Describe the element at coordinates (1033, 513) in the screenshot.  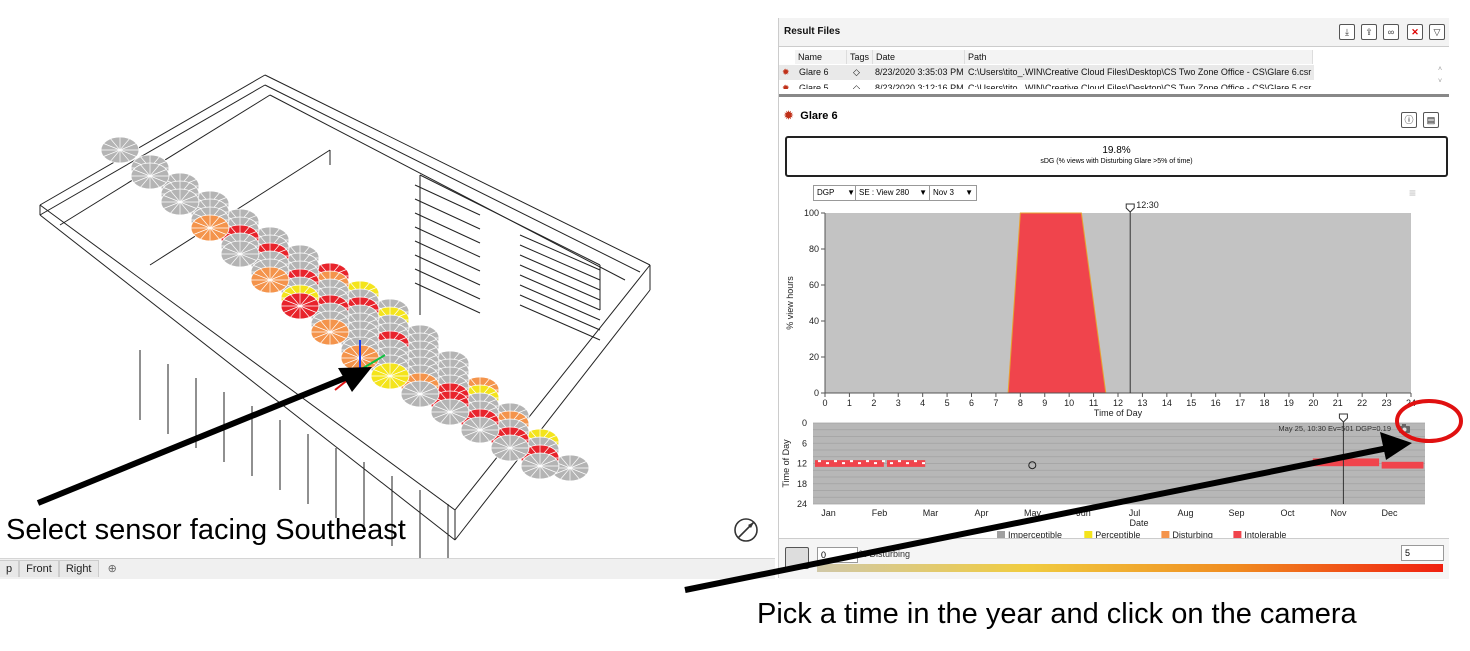
I see `x-tick-label: May` at that location.